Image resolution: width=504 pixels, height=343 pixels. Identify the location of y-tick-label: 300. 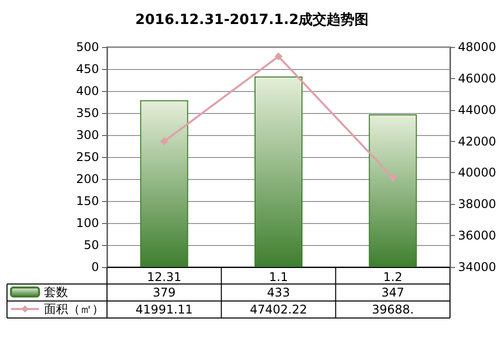
(87, 135).